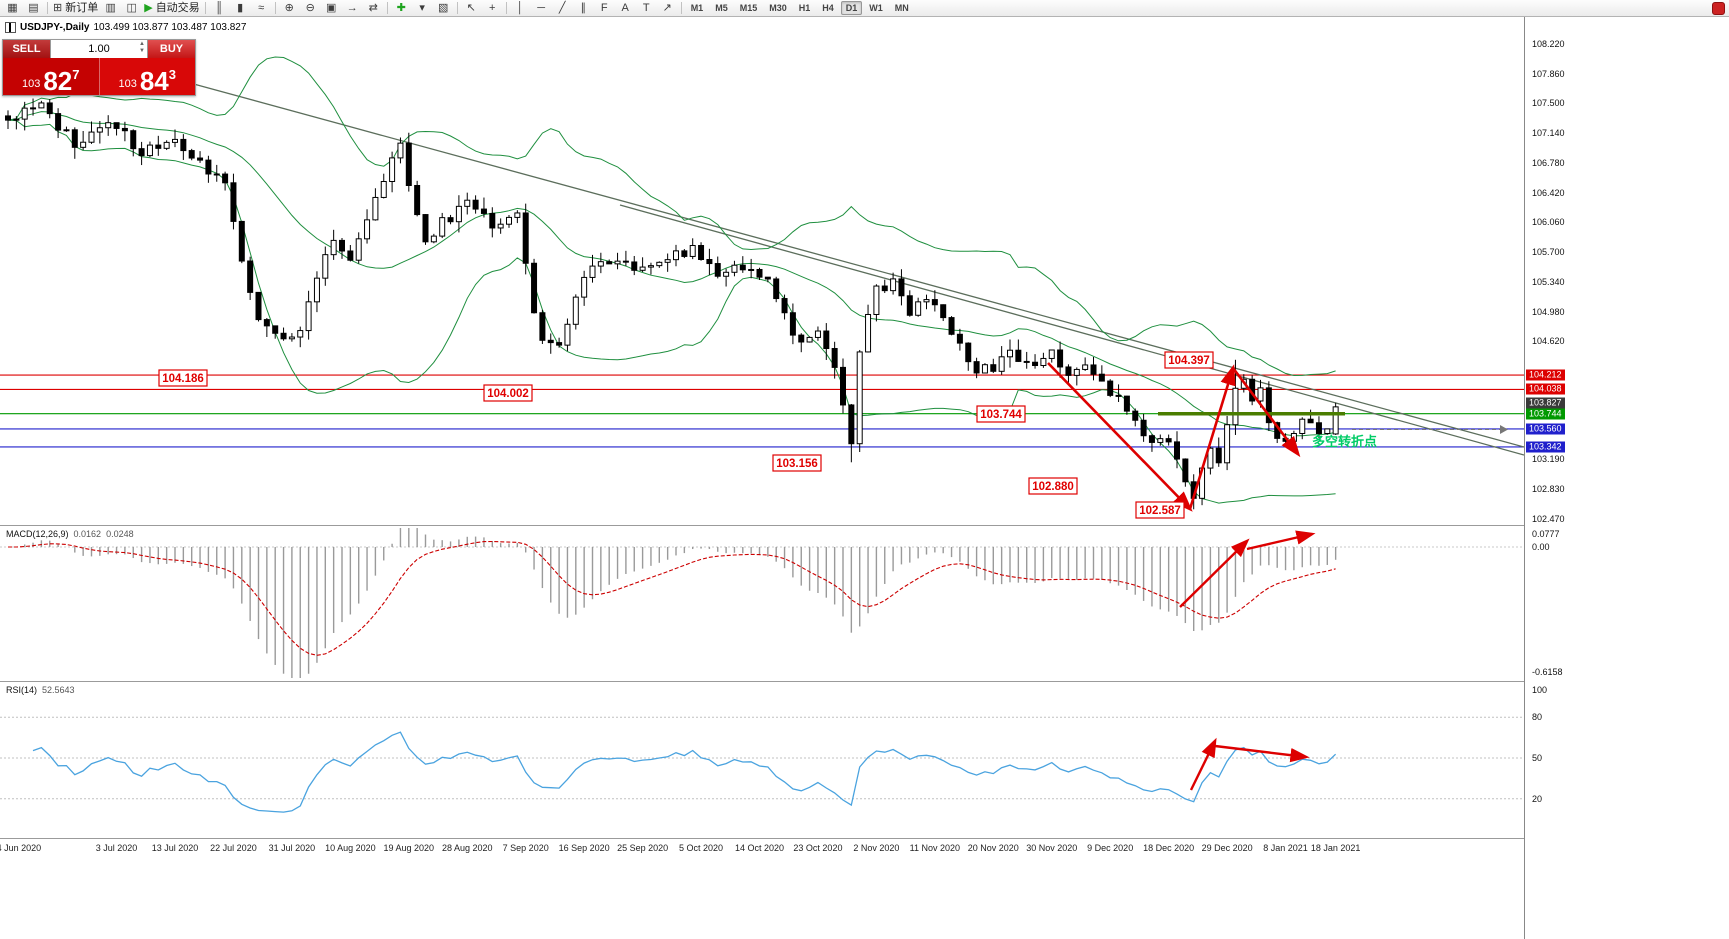 This screenshot has height=939, width=1729. I want to click on text-label-icon: T, so click(646, 8).